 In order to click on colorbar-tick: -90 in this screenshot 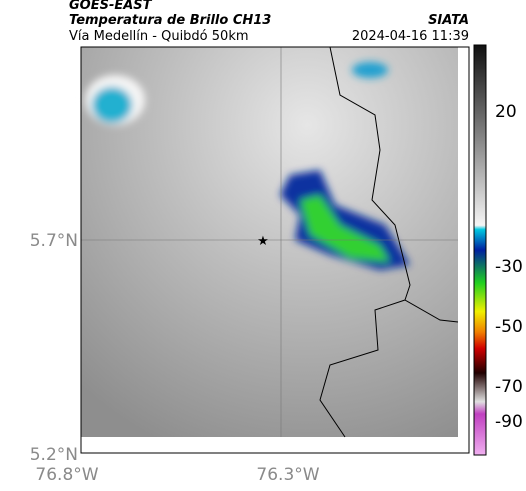, I will do `click(509, 422)`.